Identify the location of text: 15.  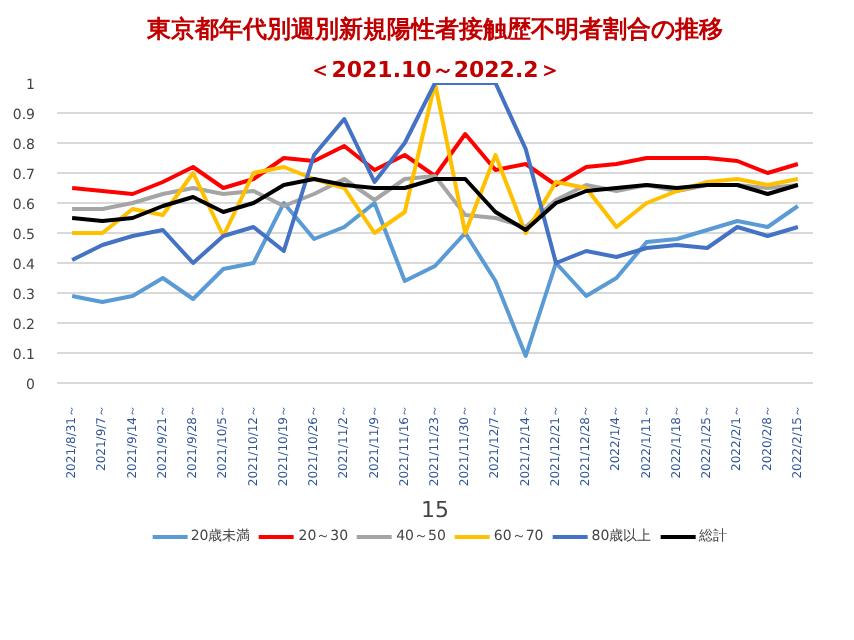
(435, 510).